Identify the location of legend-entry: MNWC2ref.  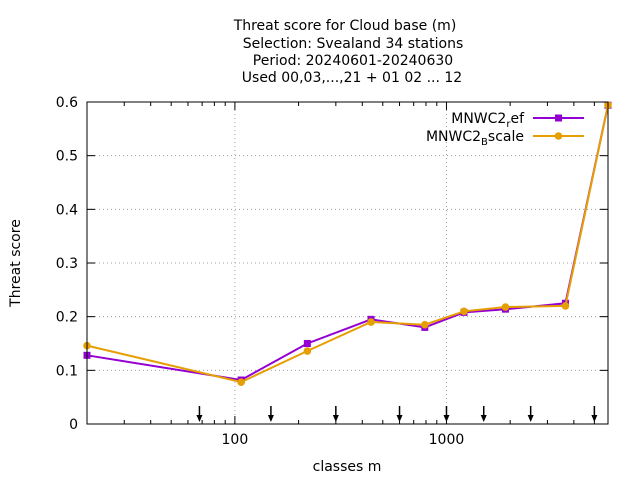
(517, 120).